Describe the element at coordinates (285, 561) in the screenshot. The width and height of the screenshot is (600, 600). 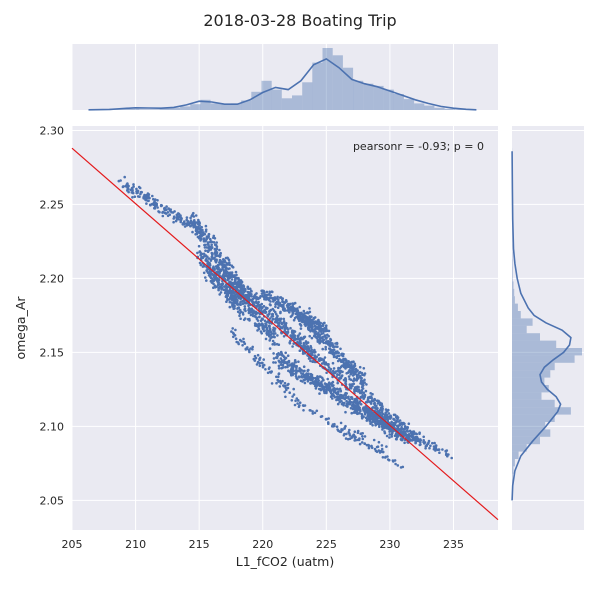
I see `x-axis-label: L1_fCO2 (uatm)` at that location.